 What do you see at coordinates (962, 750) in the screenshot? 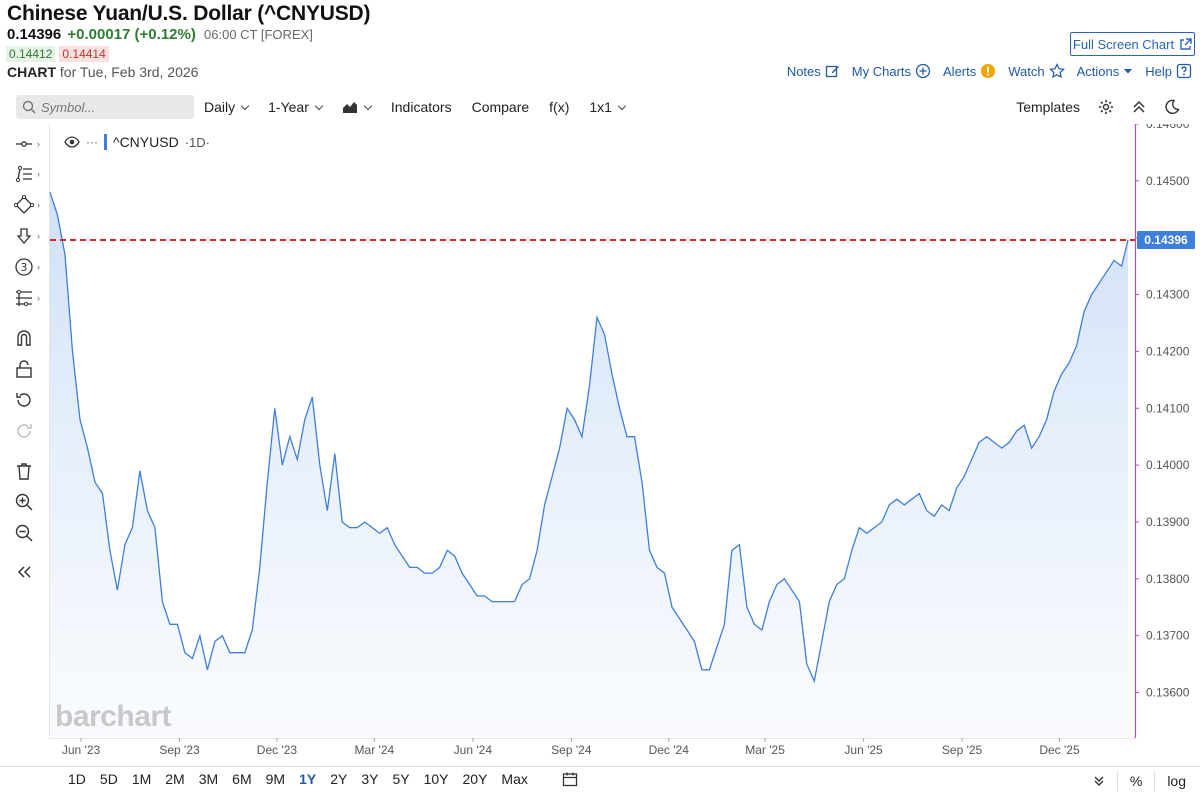
I see `x-tick-label: Sep '25` at bounding box center [962, 750].